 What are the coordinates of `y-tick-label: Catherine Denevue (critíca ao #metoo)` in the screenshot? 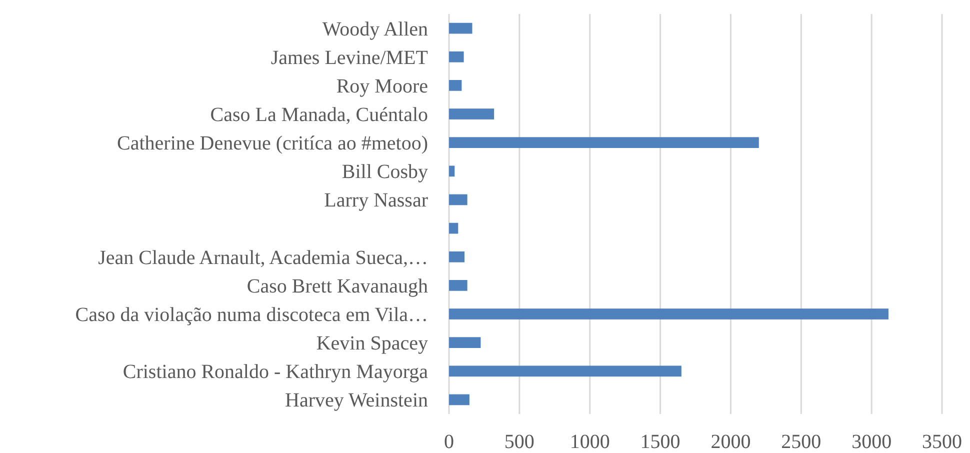 It's located at (272, 143).